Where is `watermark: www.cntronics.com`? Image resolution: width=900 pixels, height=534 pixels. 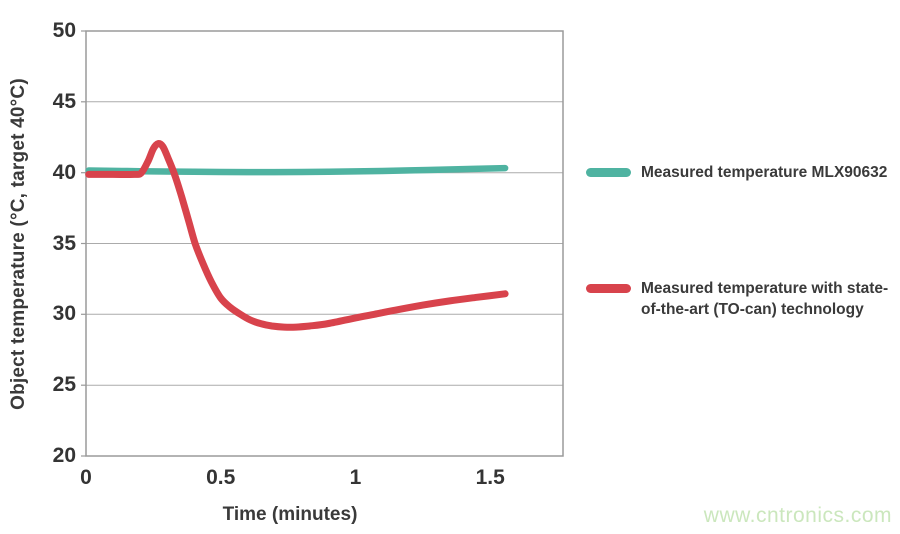
watermark: www.cntronics.com is located at coordinates (797, 515).